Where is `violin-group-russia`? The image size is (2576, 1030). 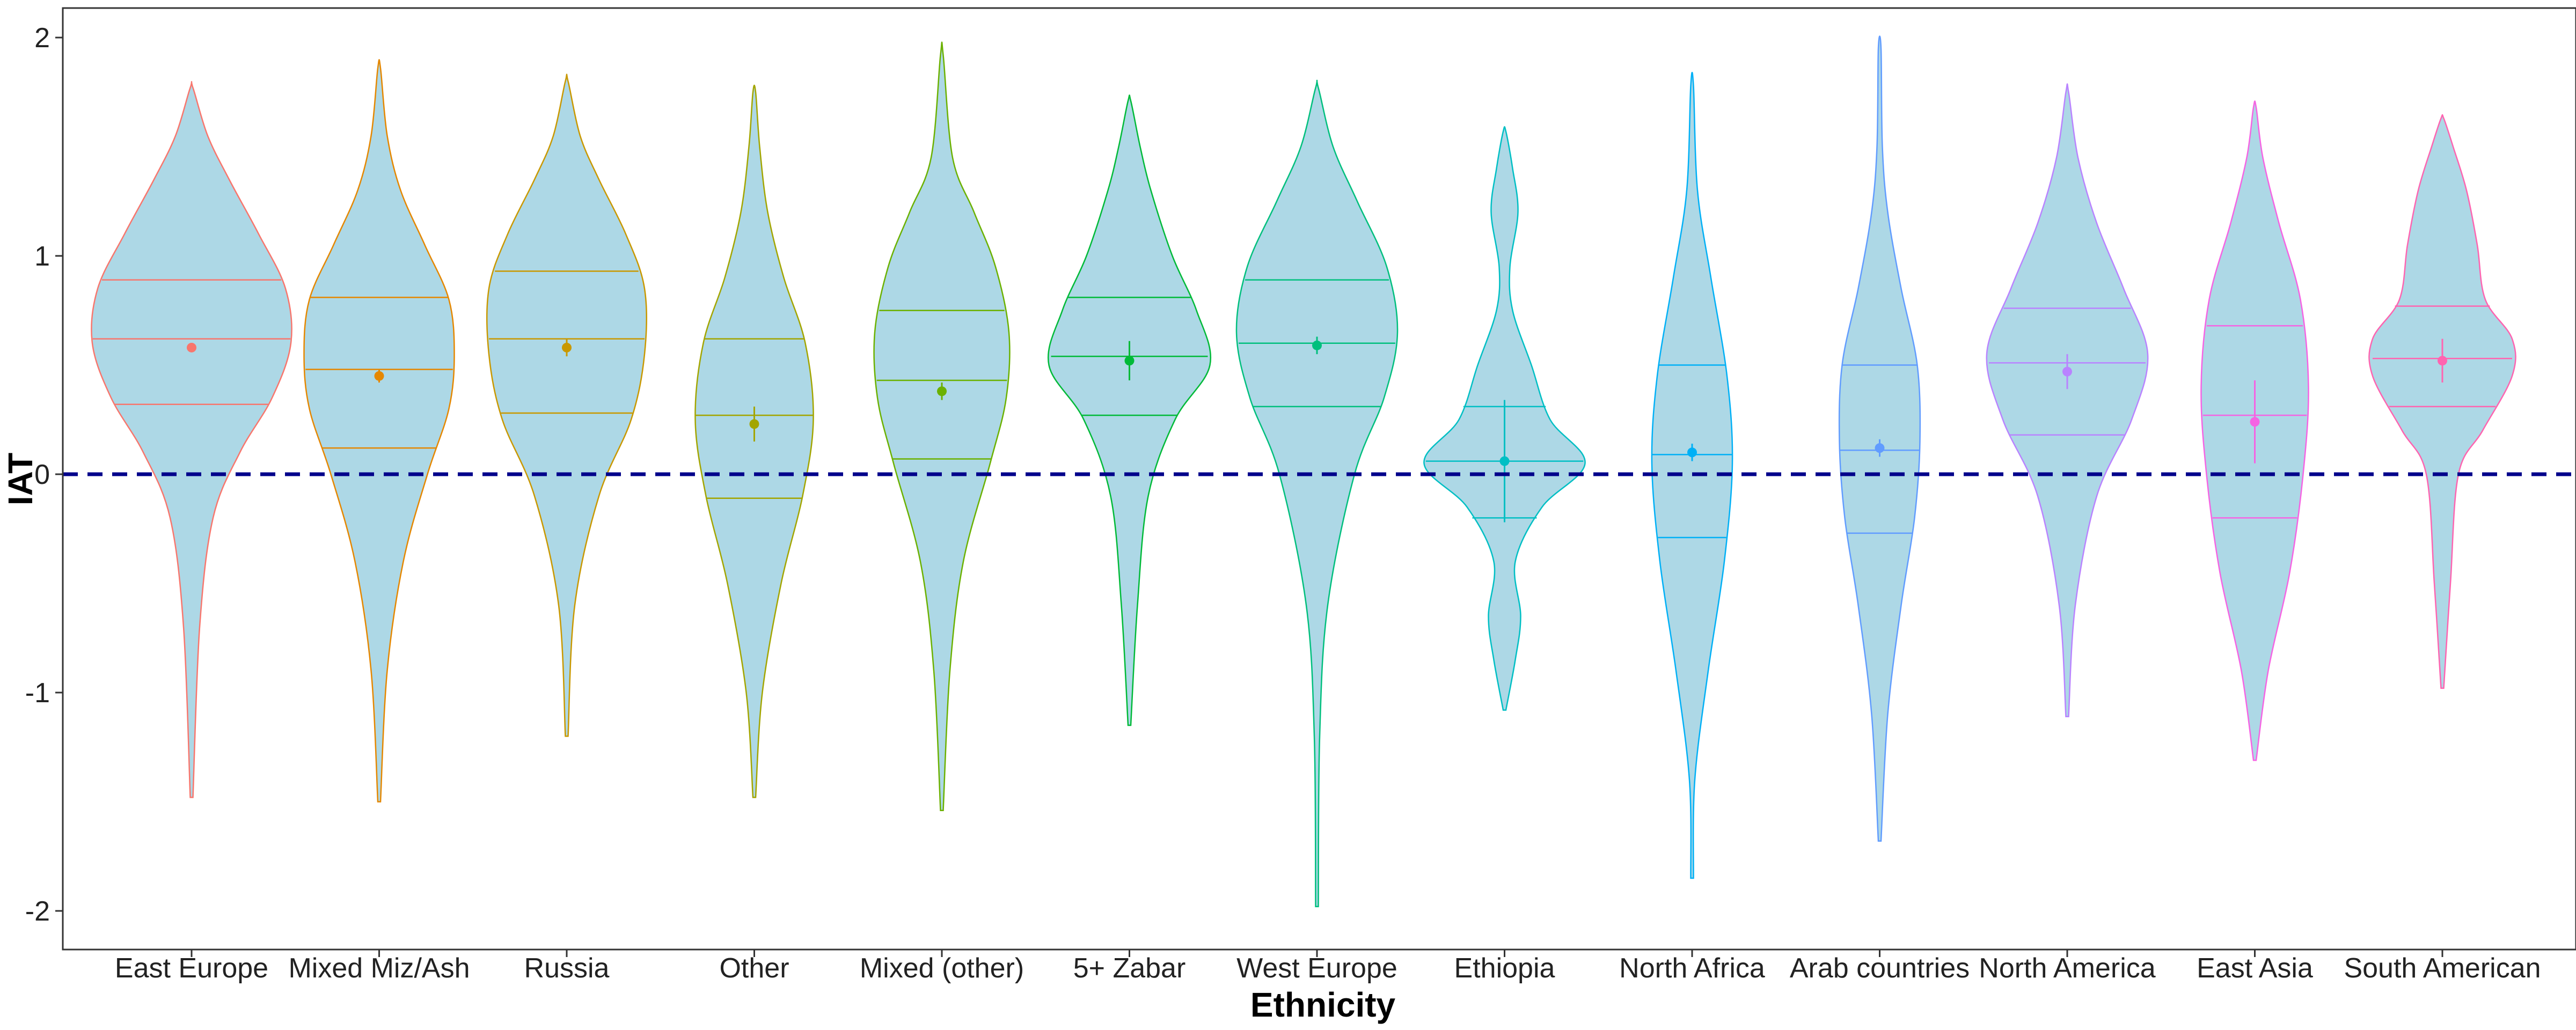
violin-group-russia is located at coordinates (566, 405).